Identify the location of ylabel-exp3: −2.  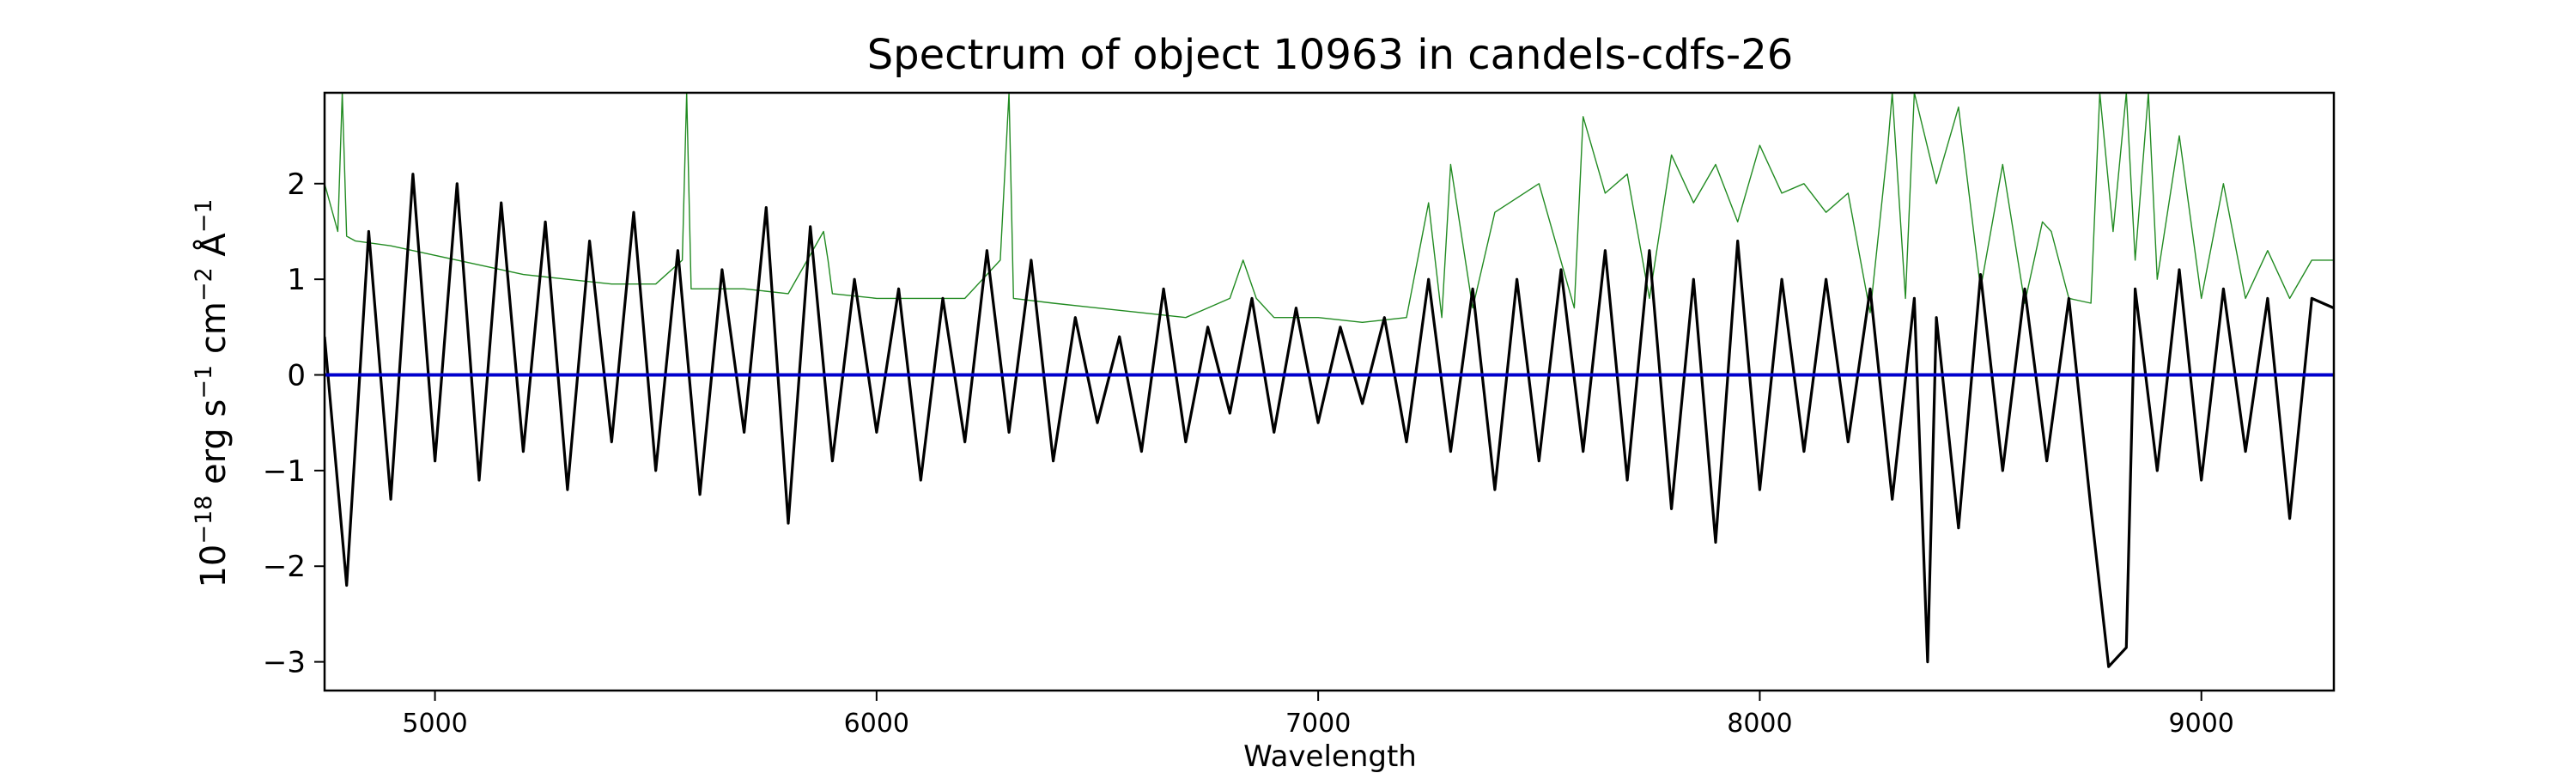
(204, 284).